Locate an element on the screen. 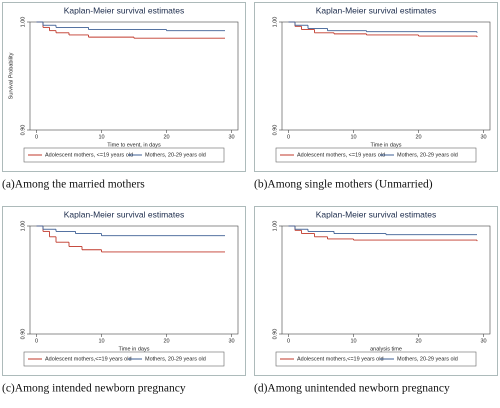  panel-caption: (c)Among intended newborn pregnancy is located at coordinates (94, 389).